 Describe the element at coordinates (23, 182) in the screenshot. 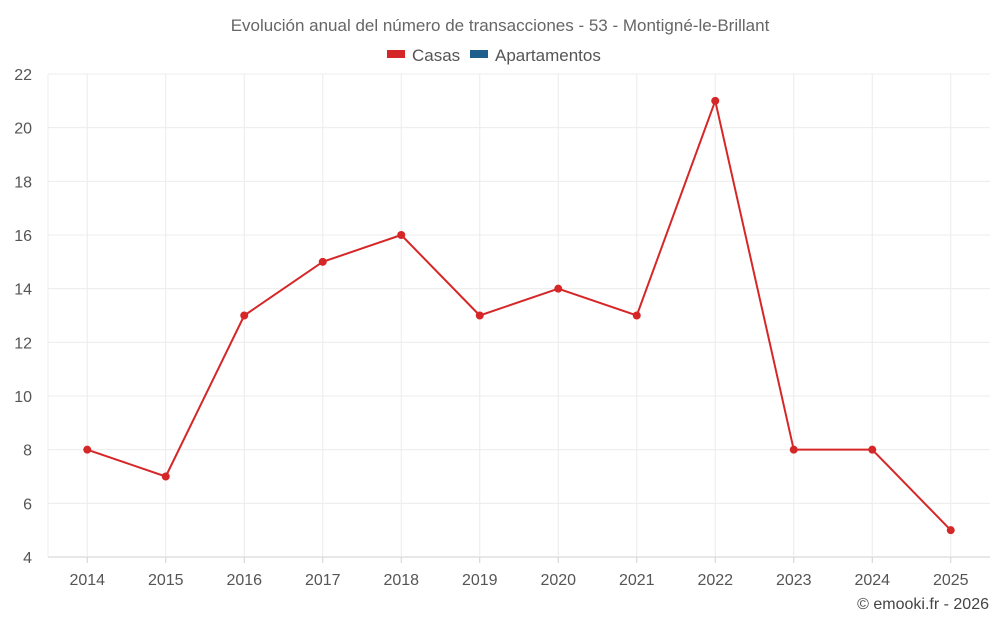

I see `y-tick-label: 18` at that location.